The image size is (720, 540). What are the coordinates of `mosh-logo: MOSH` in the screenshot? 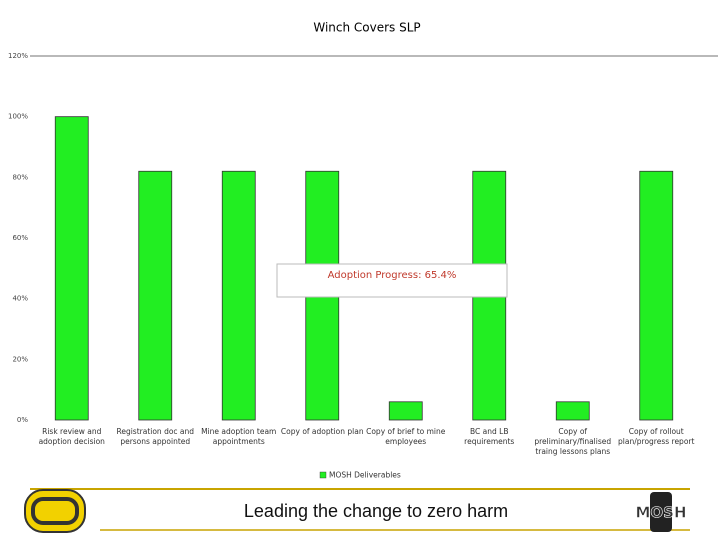 It's located at (661, 512).